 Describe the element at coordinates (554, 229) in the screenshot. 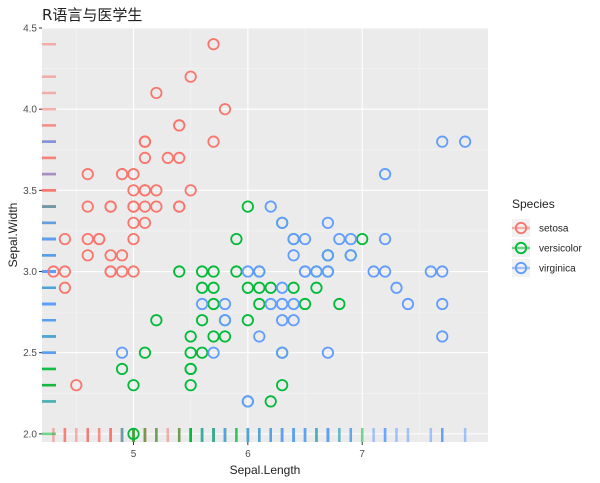

I see `legend-label: setosa` at that location.